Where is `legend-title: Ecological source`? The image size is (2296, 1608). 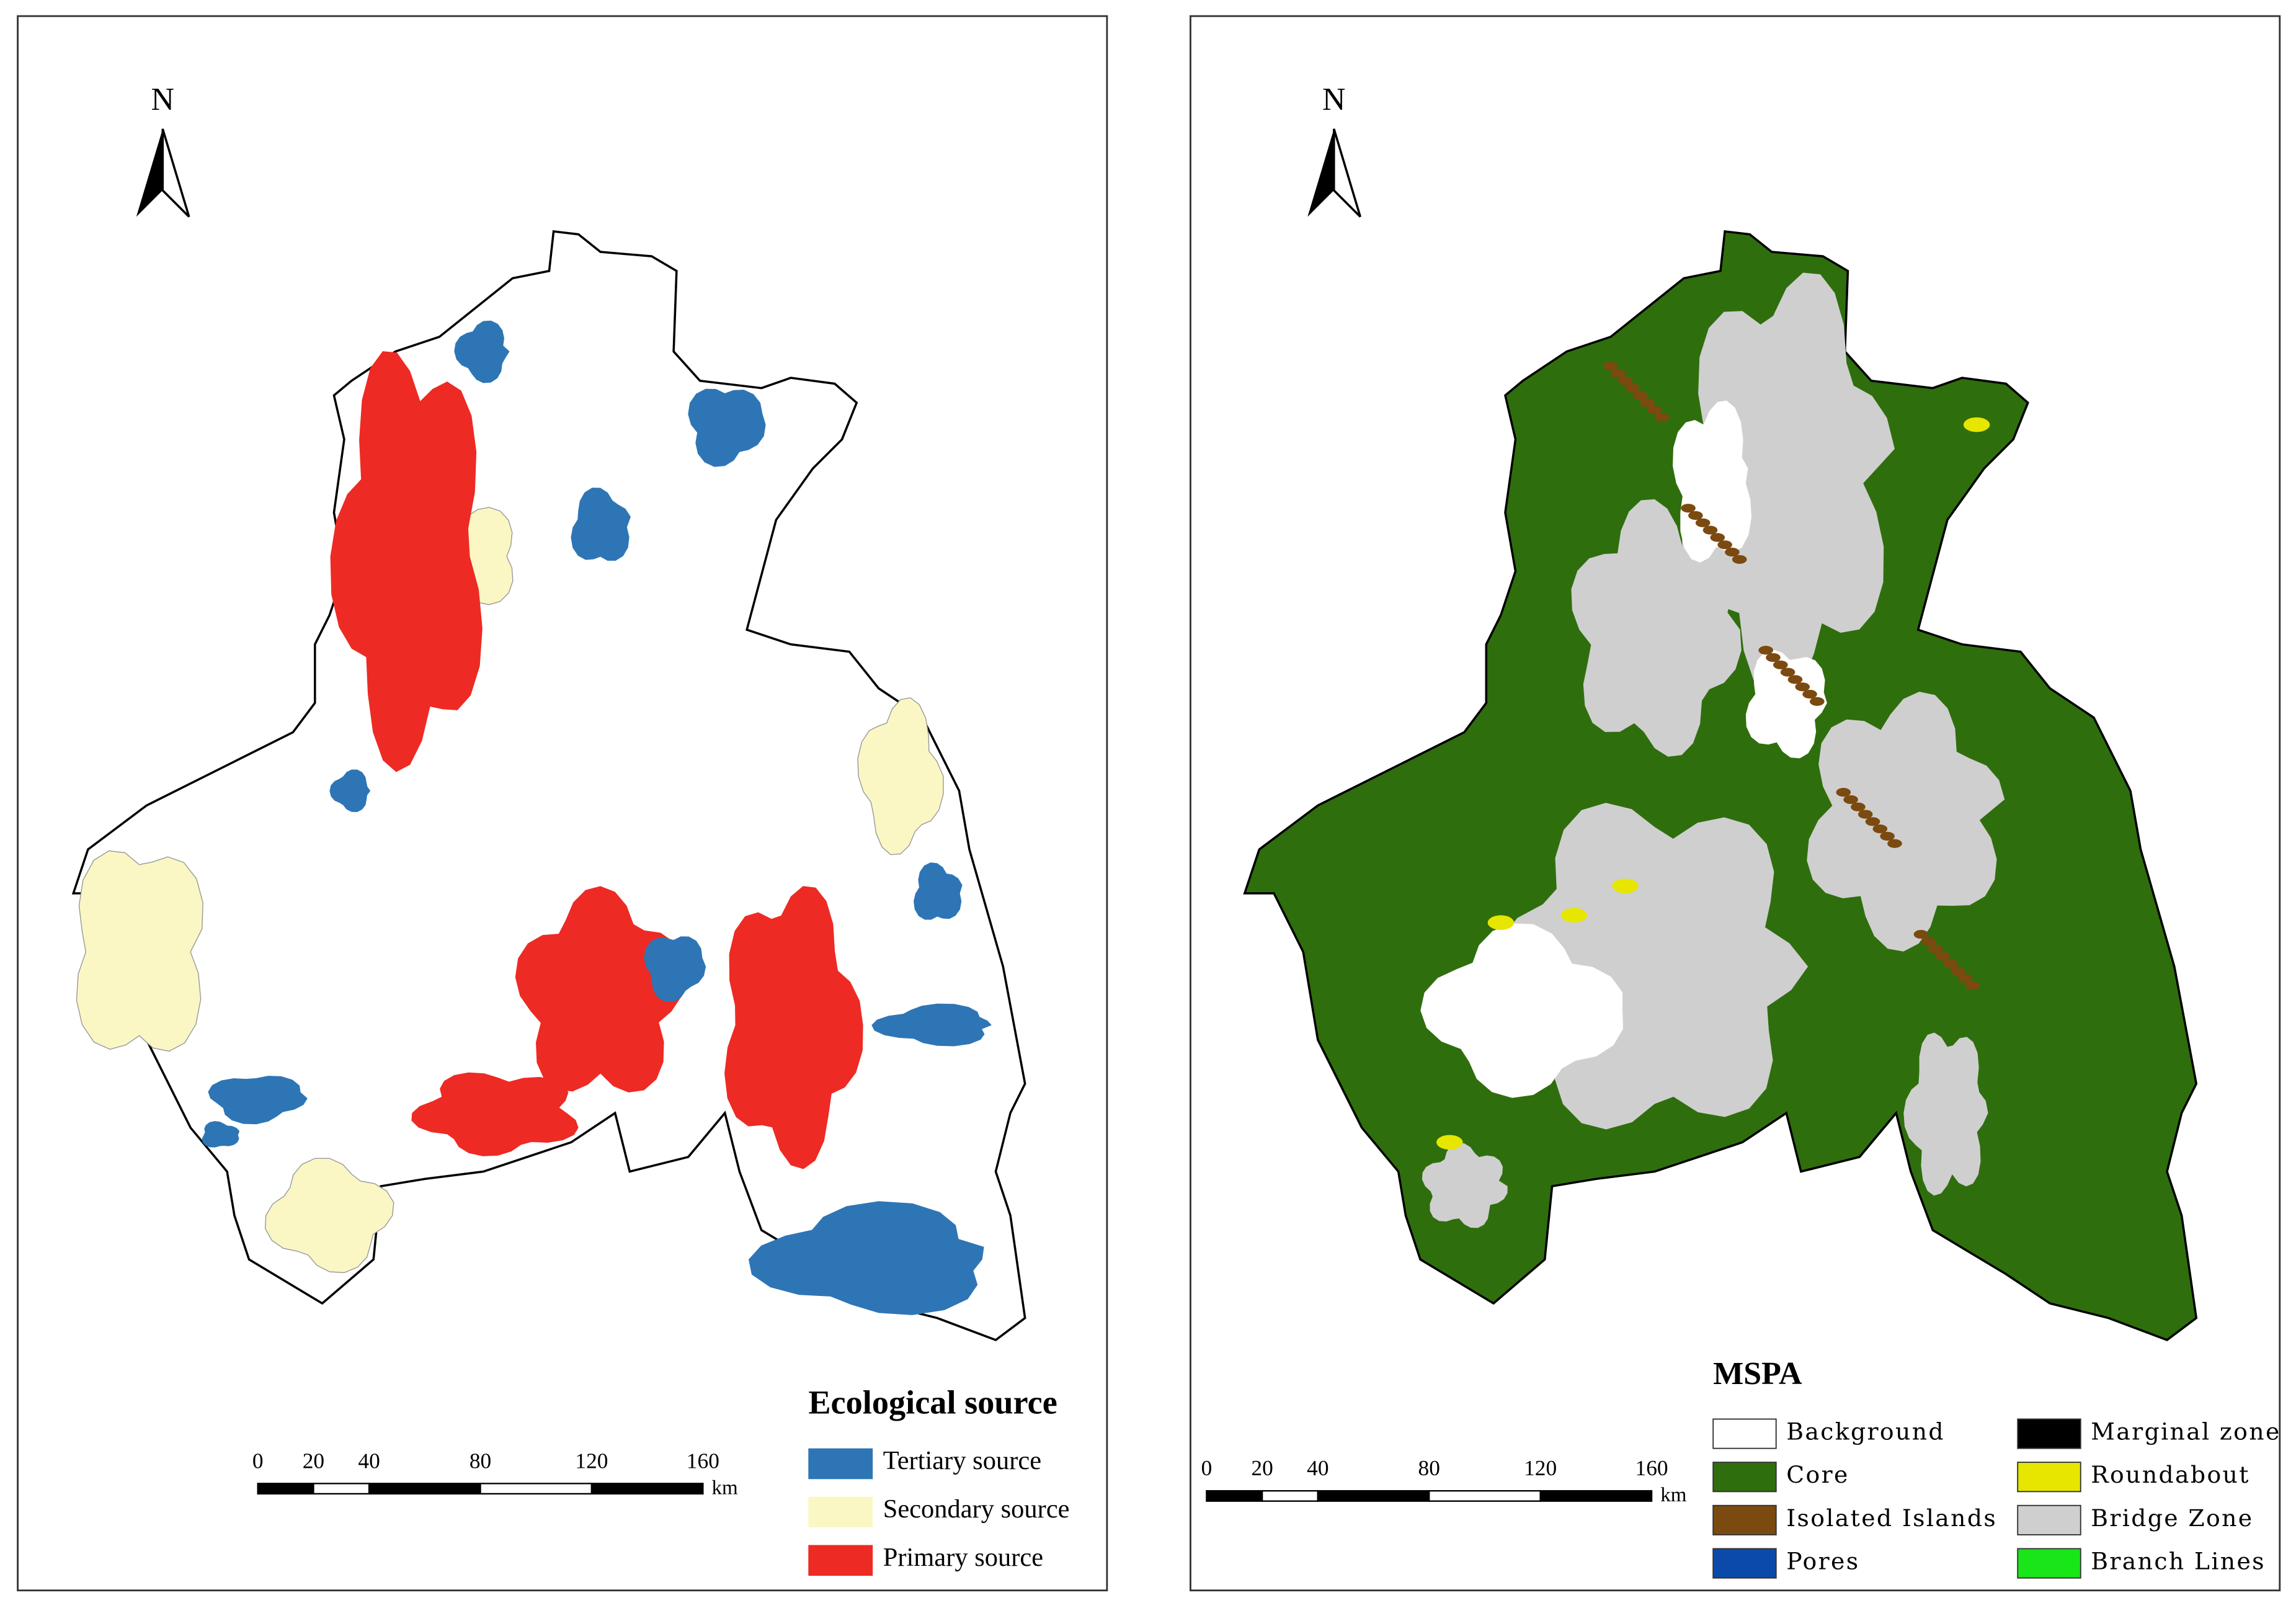 legend-title: Ecological source is located at coordinates (932, 1402).